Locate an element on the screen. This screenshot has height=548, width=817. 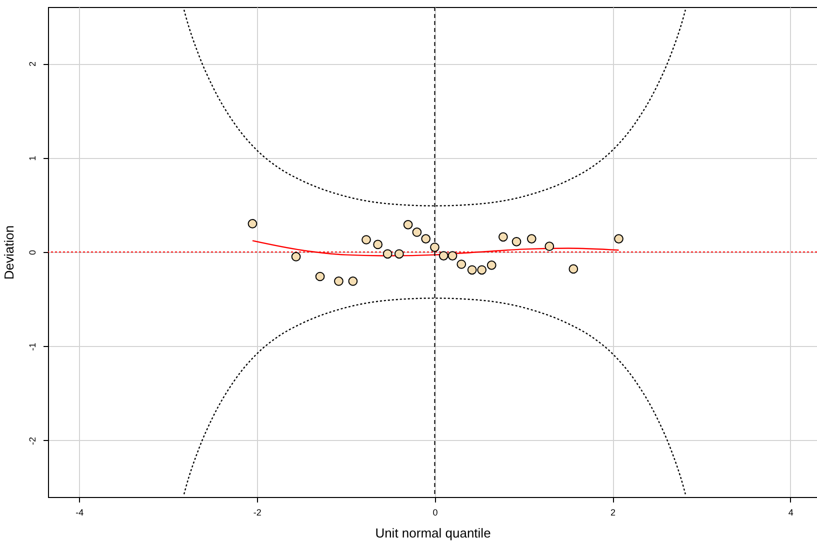
x-tick-label: -4 is located at coordinates (80, 513).